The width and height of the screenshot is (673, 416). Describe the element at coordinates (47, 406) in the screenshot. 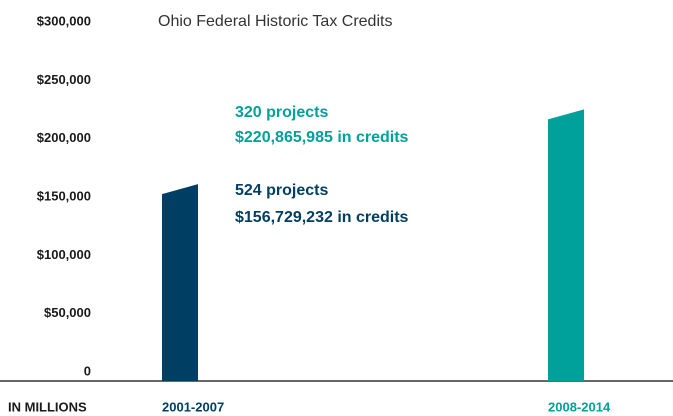

I see `axis-note: IN MILLIONS` at that location.